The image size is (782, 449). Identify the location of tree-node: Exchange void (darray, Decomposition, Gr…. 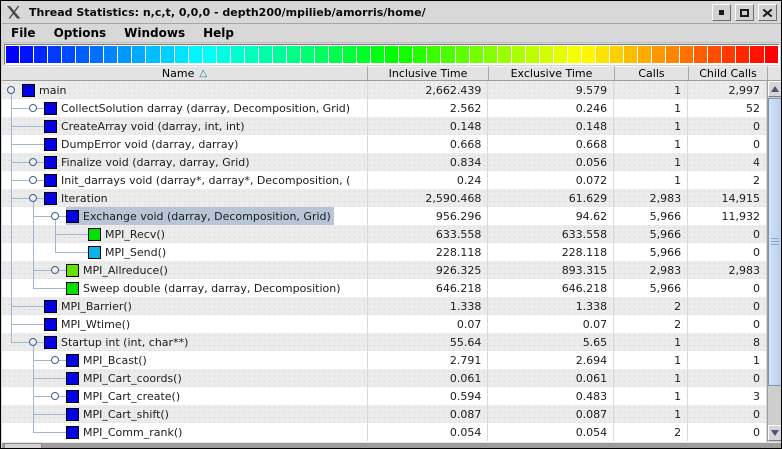
(200, 216).